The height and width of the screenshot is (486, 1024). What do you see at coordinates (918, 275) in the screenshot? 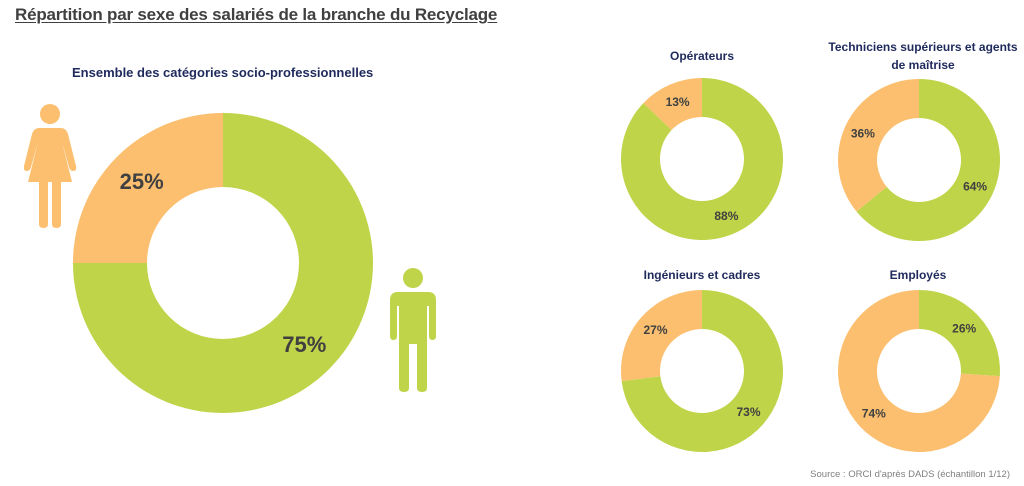
I see `chart-title-employes: Employés` at bounding box center [918, 275].